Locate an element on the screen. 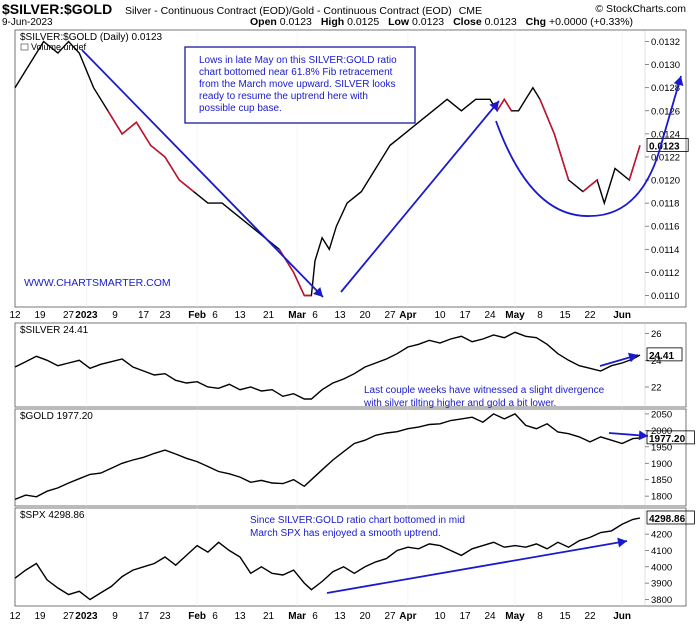  chart-exchange: CME is located at coordinates (470, 11).